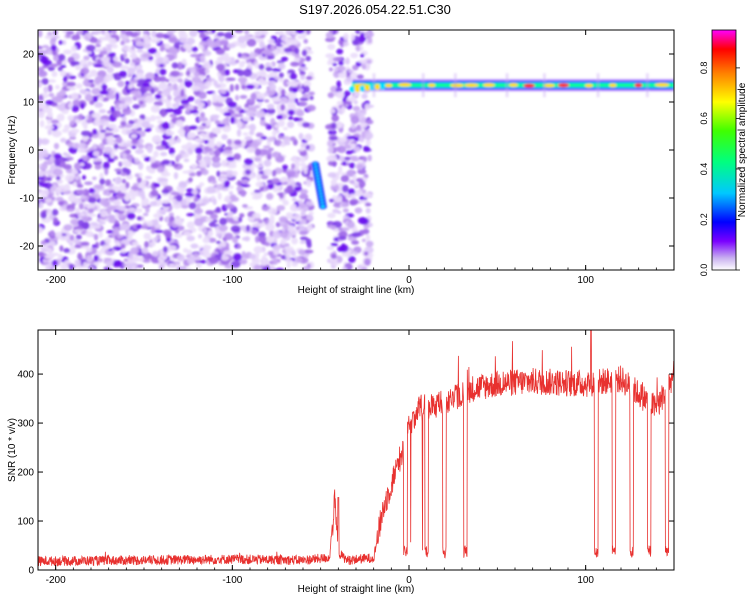  What do you see at coordinates (232, 580) in the screenshot?
I see `snr-x-tick-label: -100` at bounding box center [232, 580].